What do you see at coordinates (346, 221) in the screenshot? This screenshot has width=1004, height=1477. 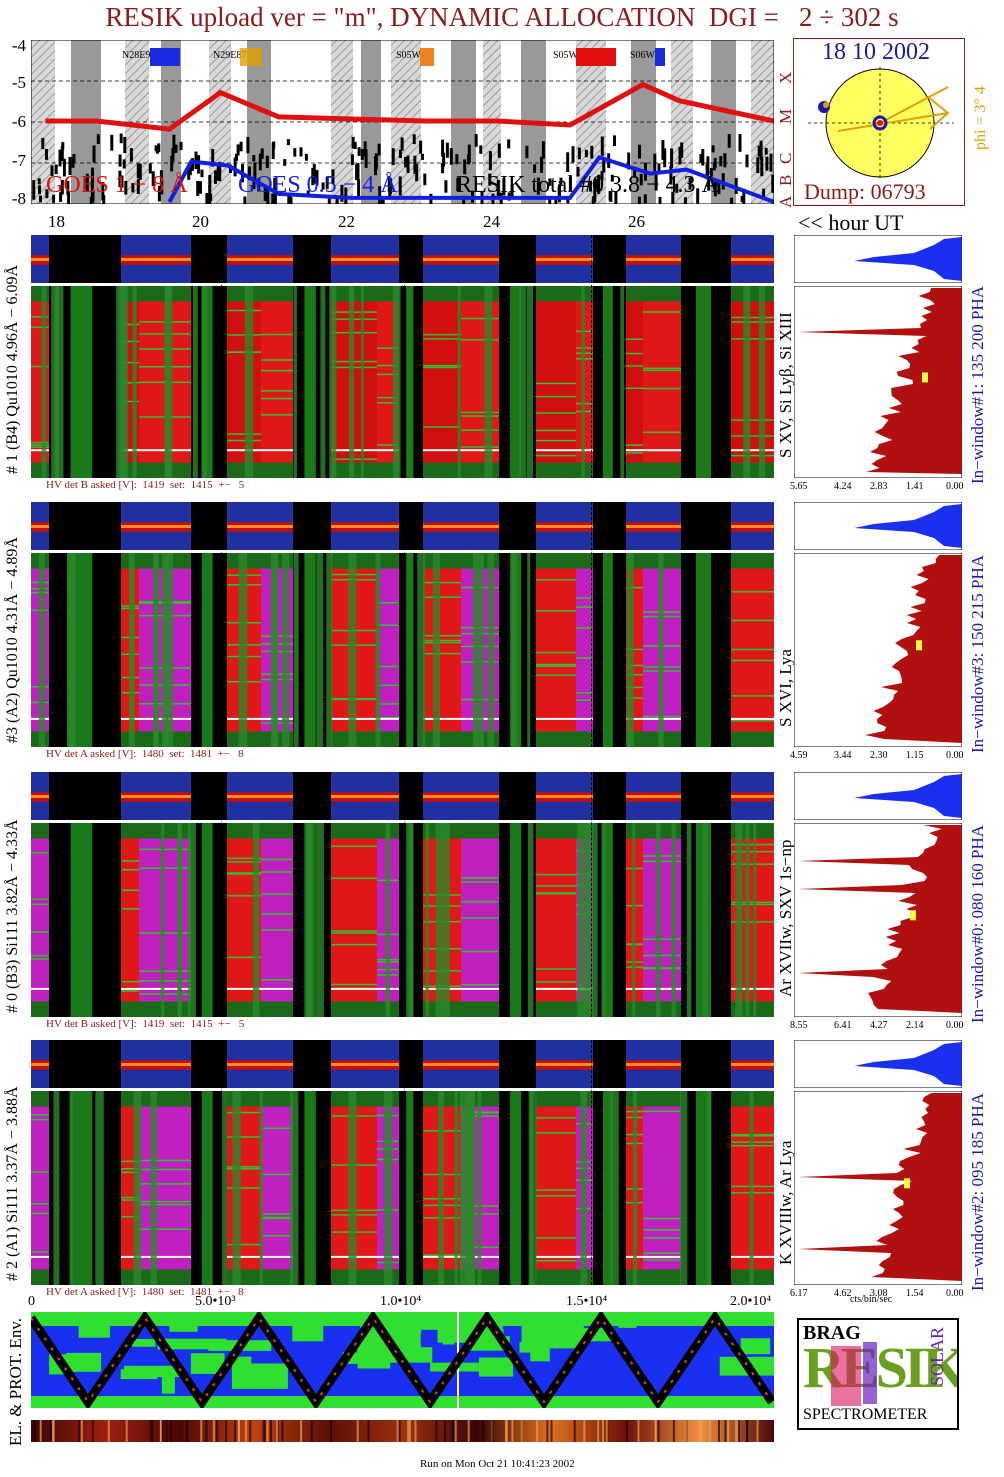 I see `time-tick: 22` at bounding box center [346, 221].